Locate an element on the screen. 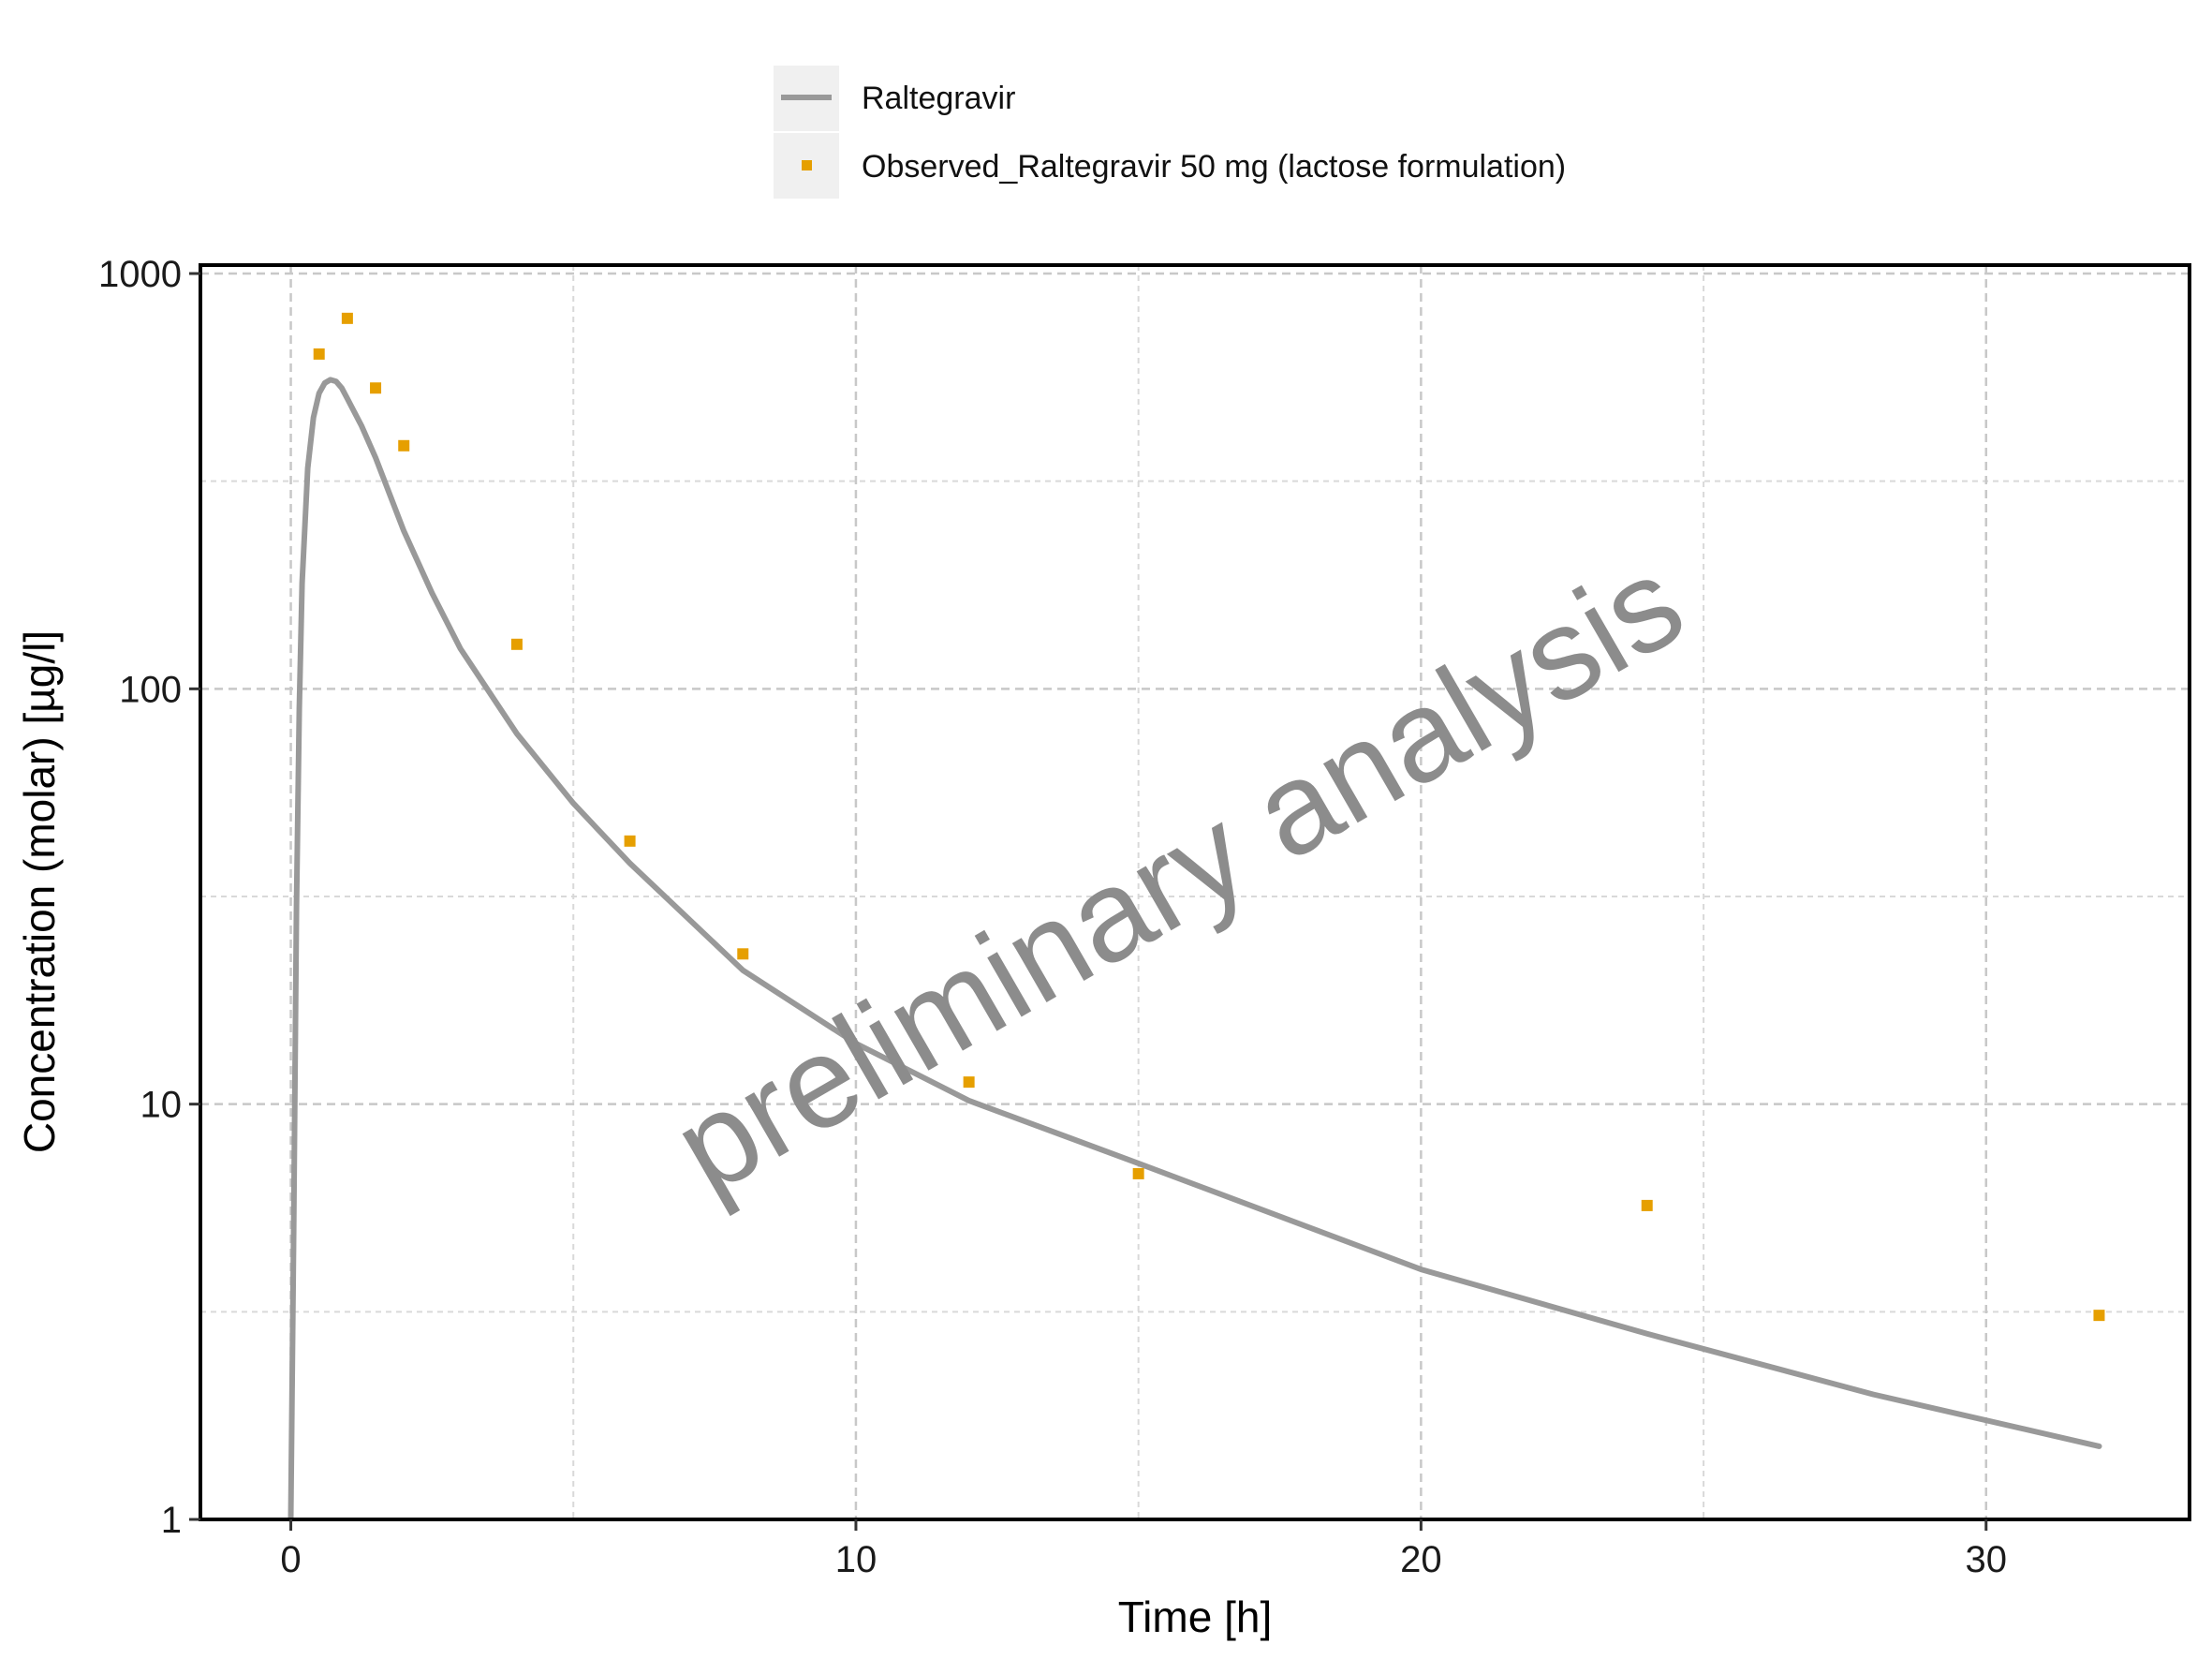  x-tick-label: 20 is located at coordinates (1421, 1559).